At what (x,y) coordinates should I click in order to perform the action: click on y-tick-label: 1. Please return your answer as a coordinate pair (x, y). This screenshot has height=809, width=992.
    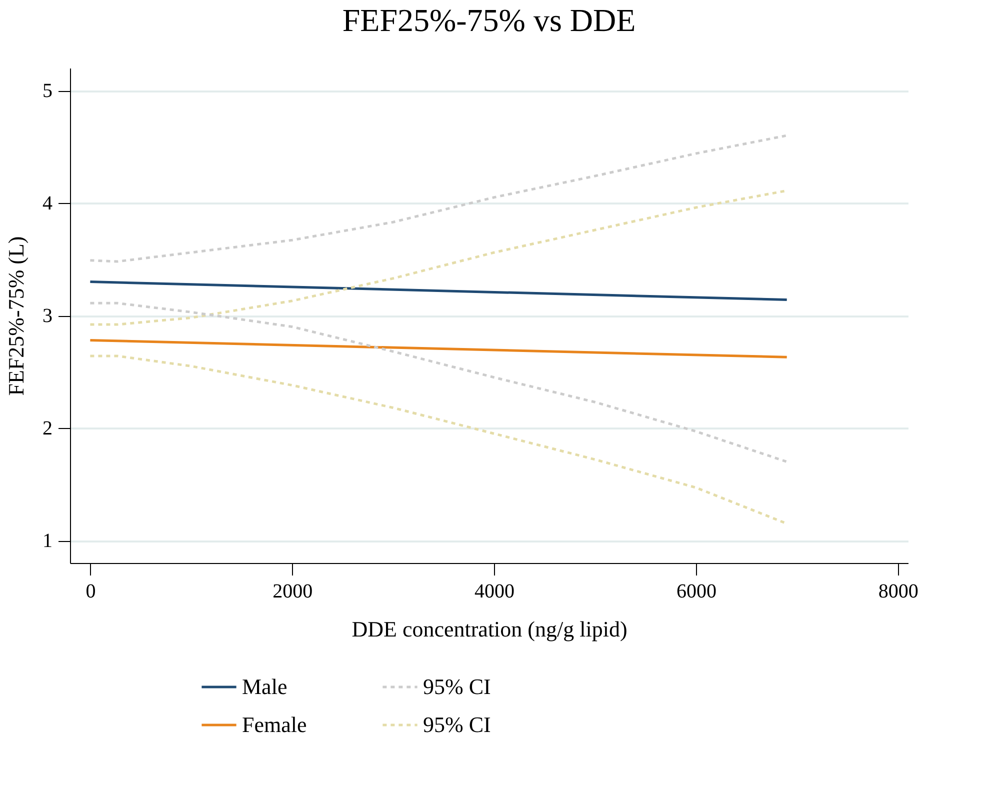
    Looking at the image, I should click on (47, 541).